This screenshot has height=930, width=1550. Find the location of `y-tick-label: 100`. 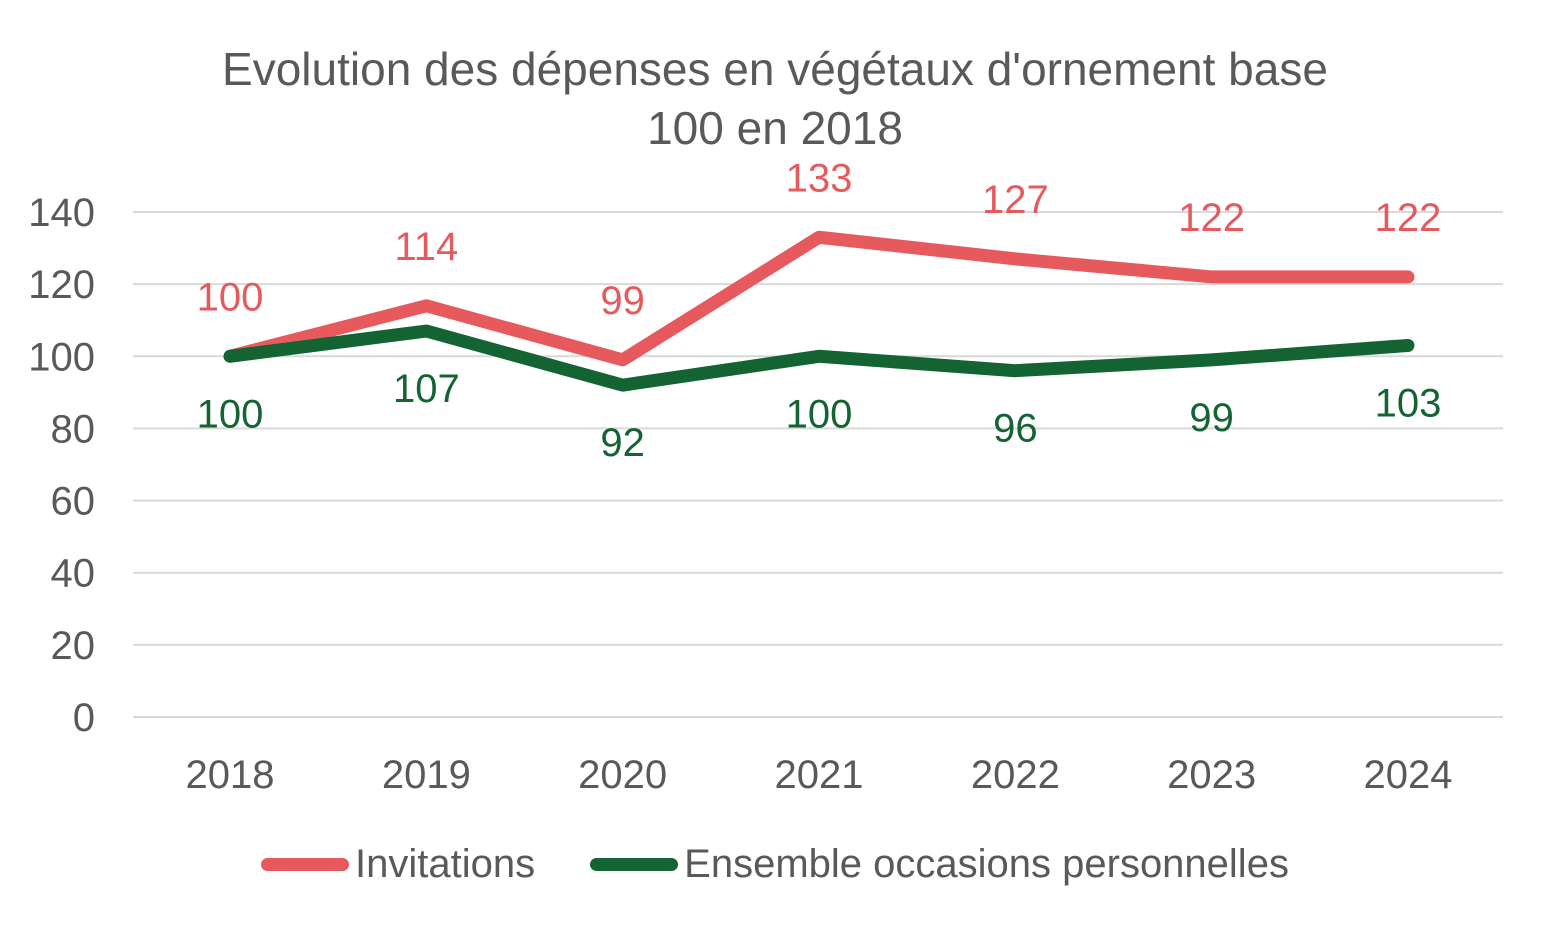

y-tick-label: 100 is located at coordinates (61, 357).